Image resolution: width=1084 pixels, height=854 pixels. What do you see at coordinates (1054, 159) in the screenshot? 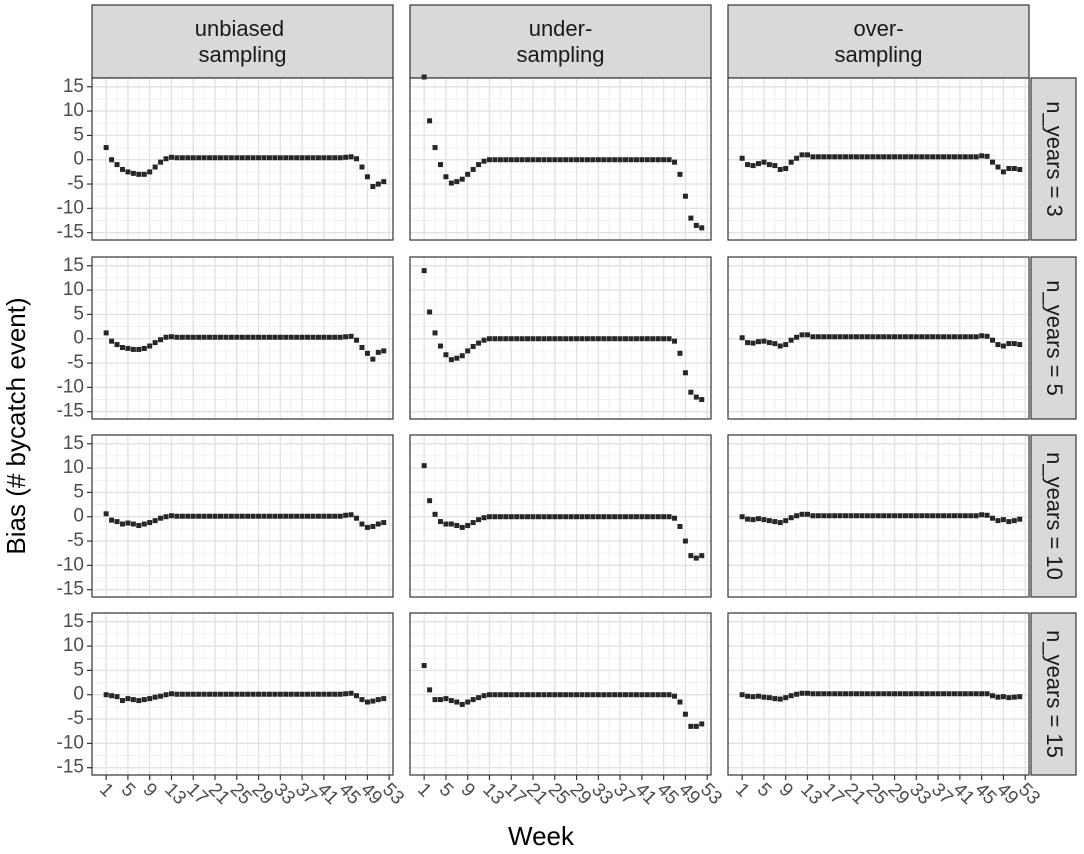
I see `row-strip-label: n_years = 3` at bounding box center [1054, 159].